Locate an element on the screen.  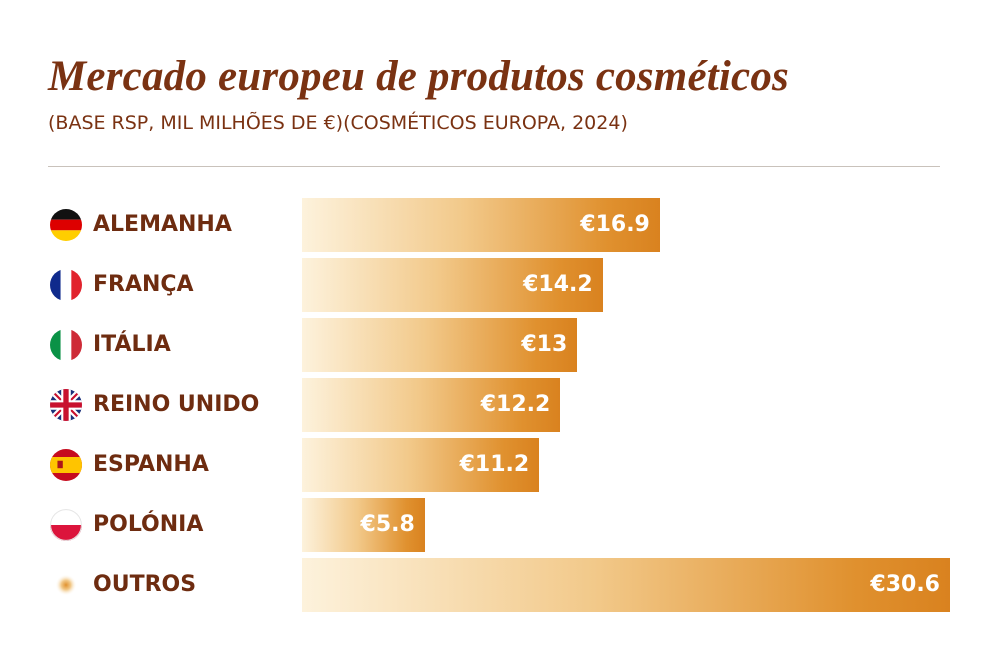
data-label: €30.6 is located at coordinates (905, 584).